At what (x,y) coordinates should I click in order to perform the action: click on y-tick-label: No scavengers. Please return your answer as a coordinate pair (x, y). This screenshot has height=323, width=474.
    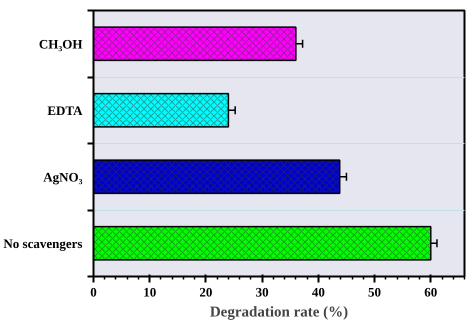
    Looking at the image, I should click on (43, 243).